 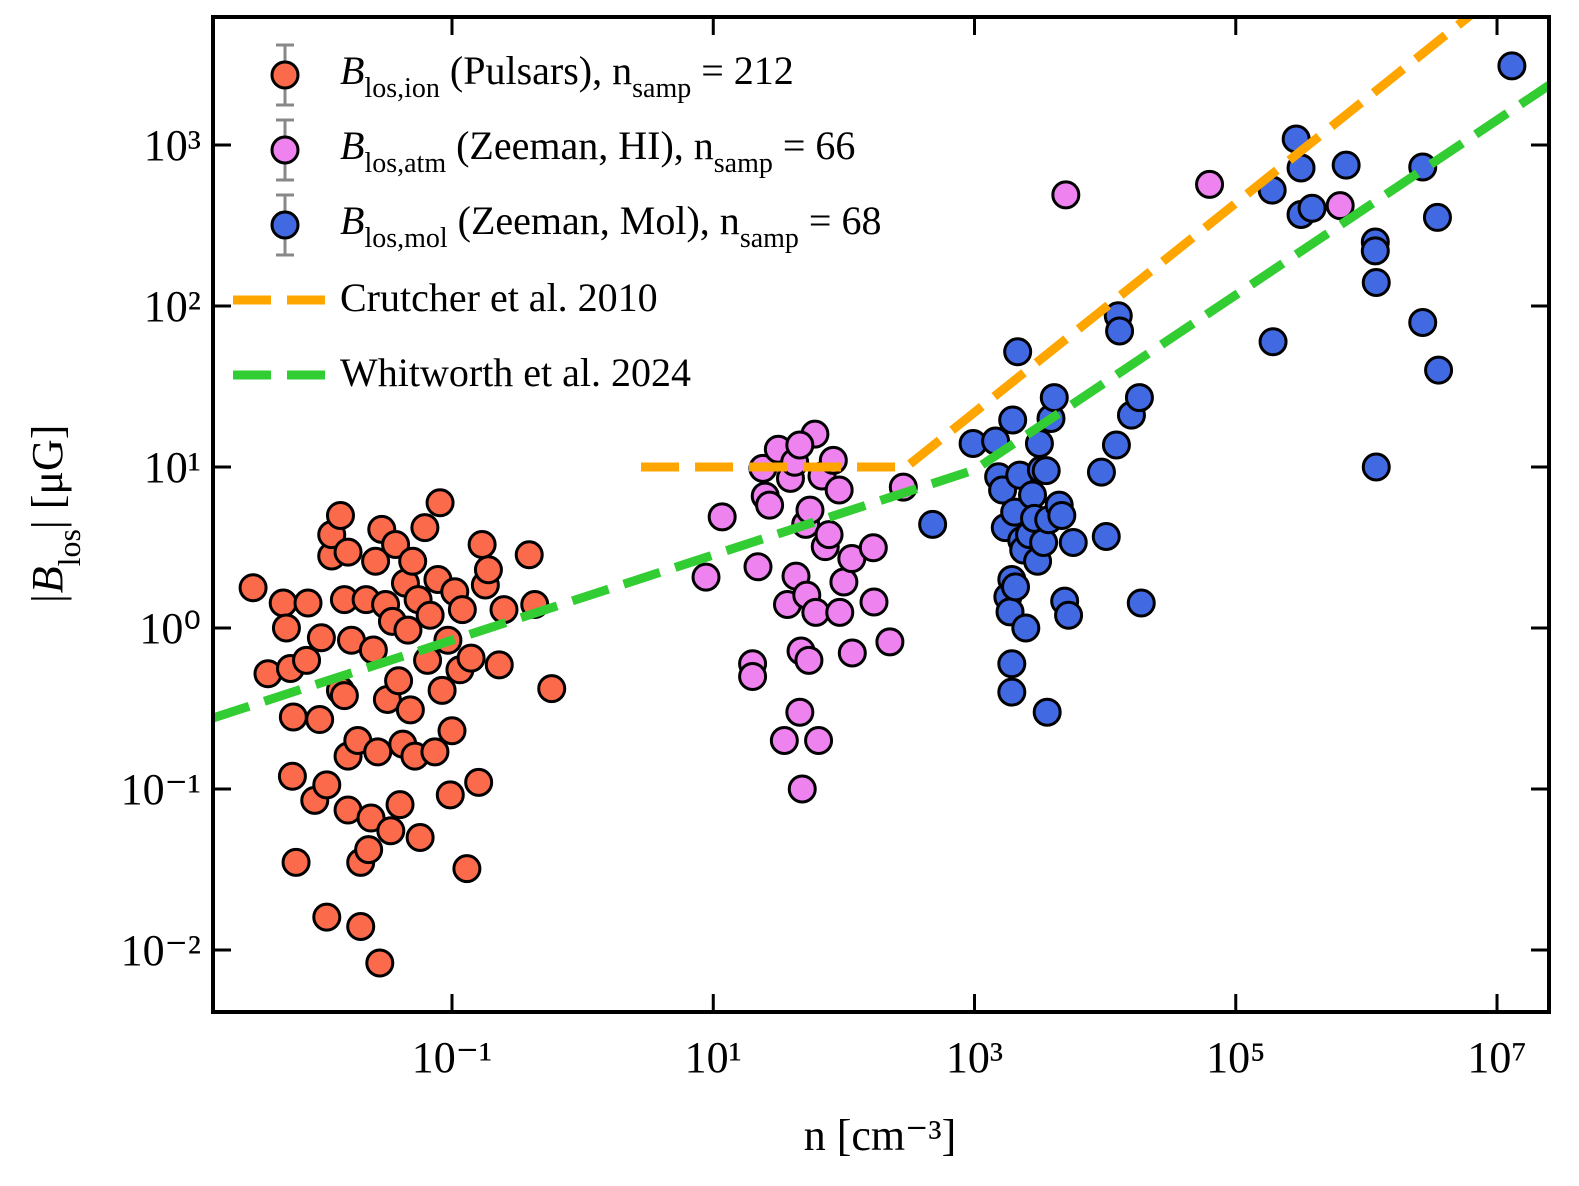 I want to click on legend-label-part: los,mol, so click(x=405, y=238).